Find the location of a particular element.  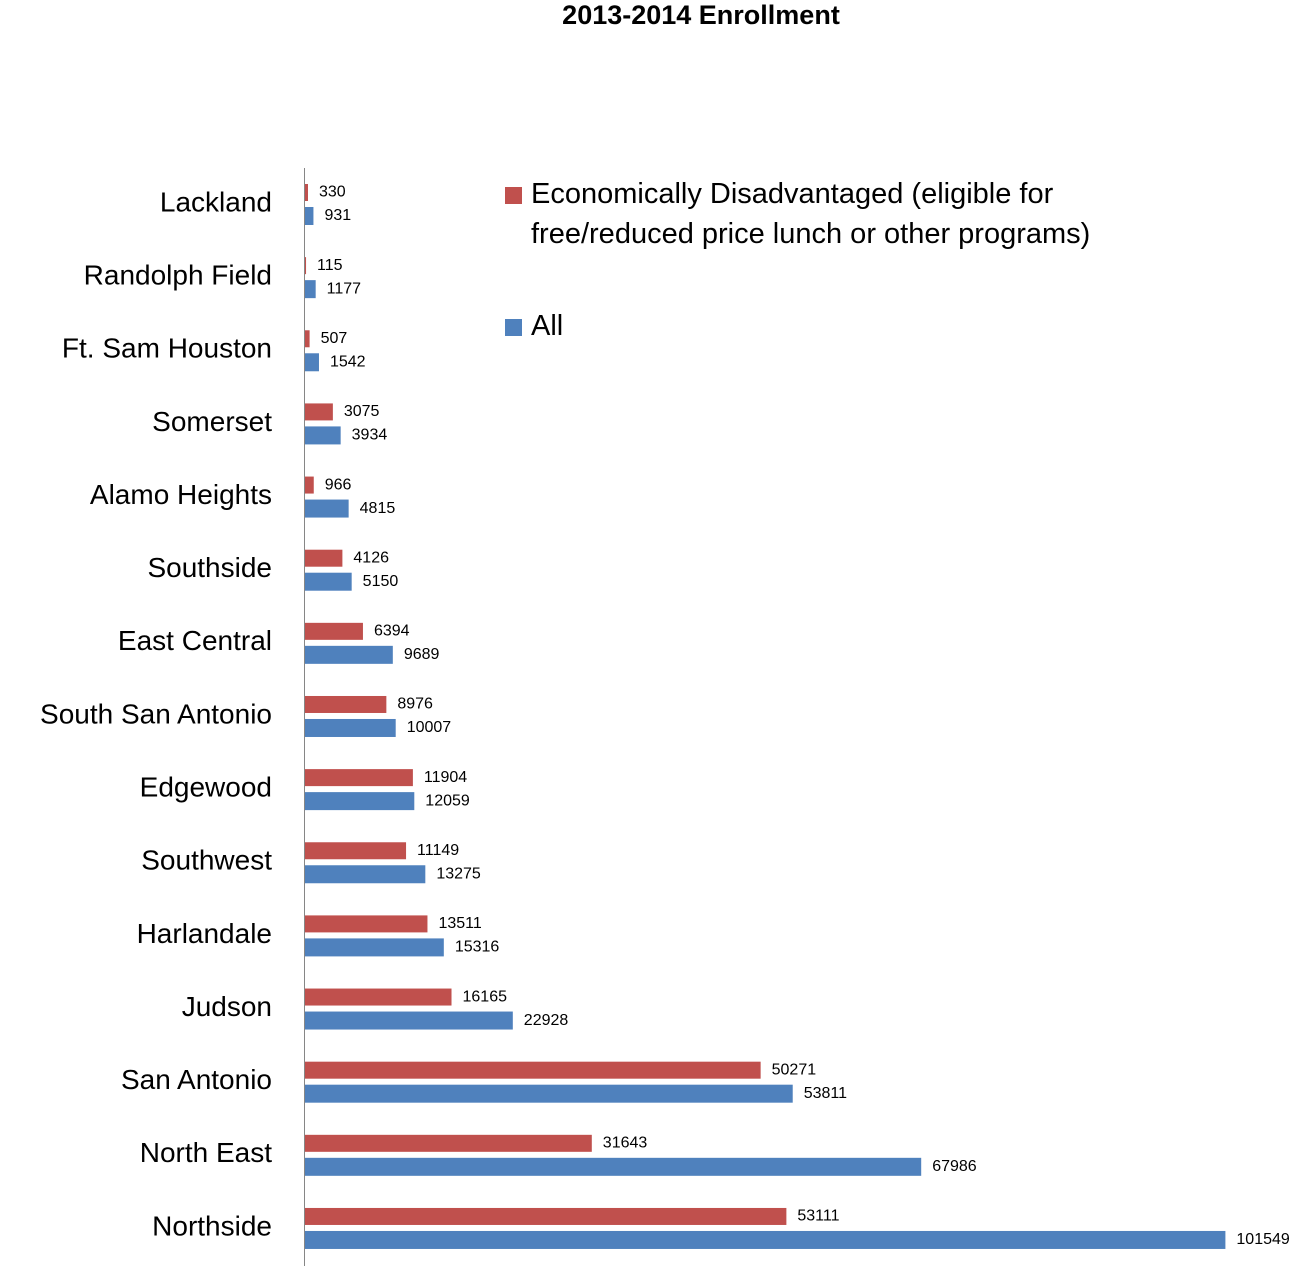

value-label: 9689 is located at coordinates (422, 654).